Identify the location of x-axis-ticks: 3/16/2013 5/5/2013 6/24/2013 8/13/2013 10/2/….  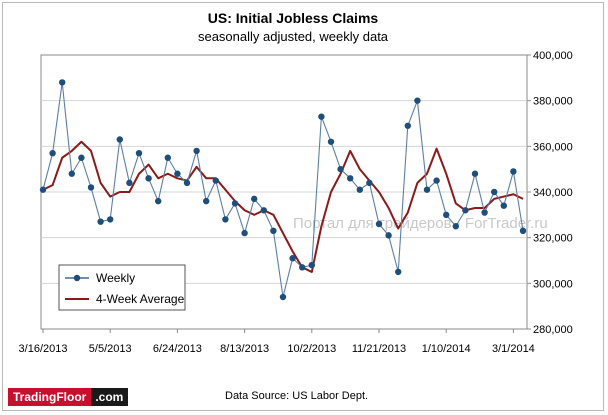
(277, 342).